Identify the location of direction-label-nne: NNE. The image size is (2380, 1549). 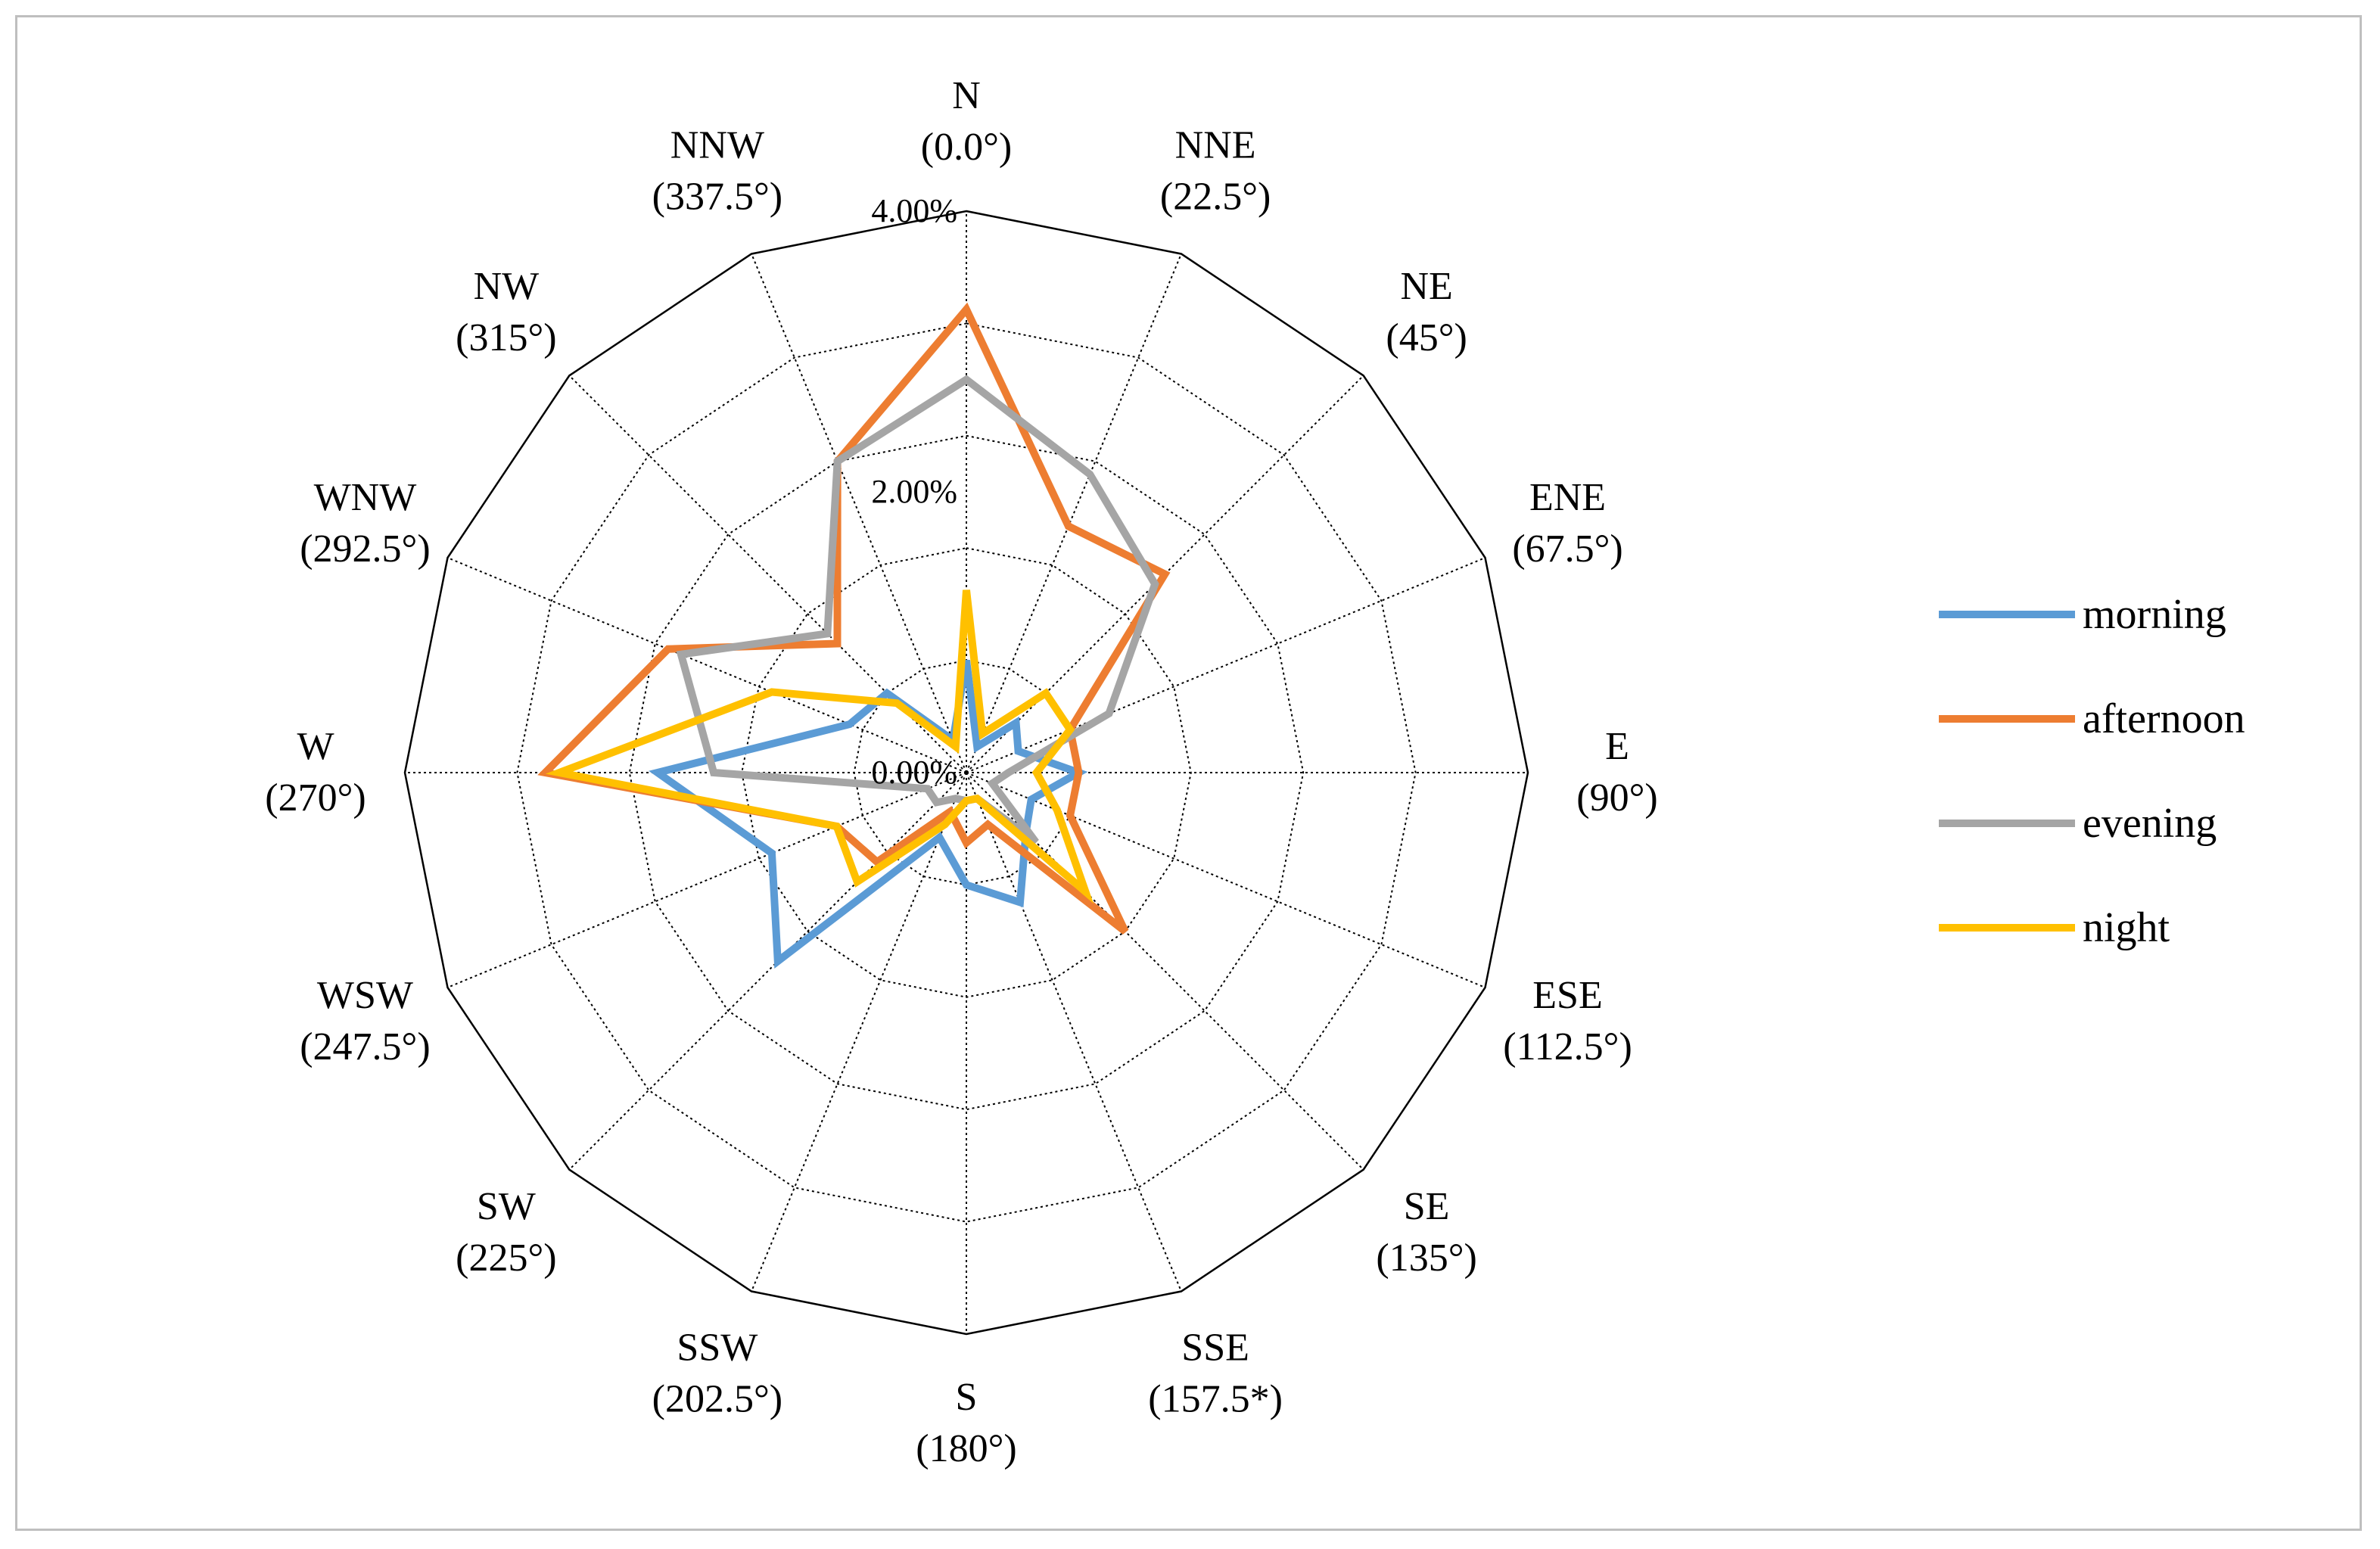
(1215, 144).